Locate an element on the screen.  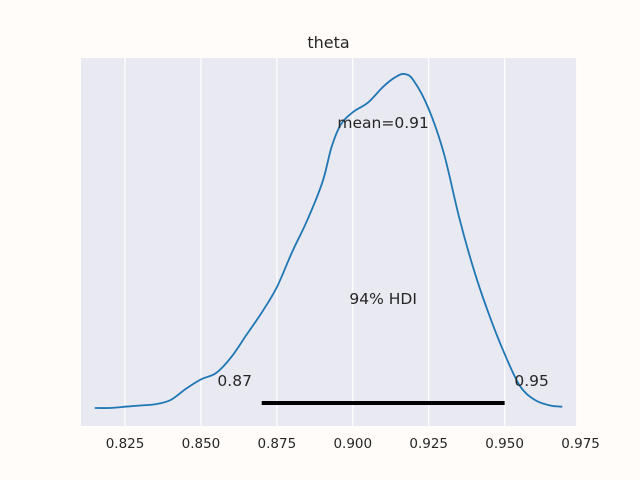
chart-title: theta is located at coordinates (328, 42).